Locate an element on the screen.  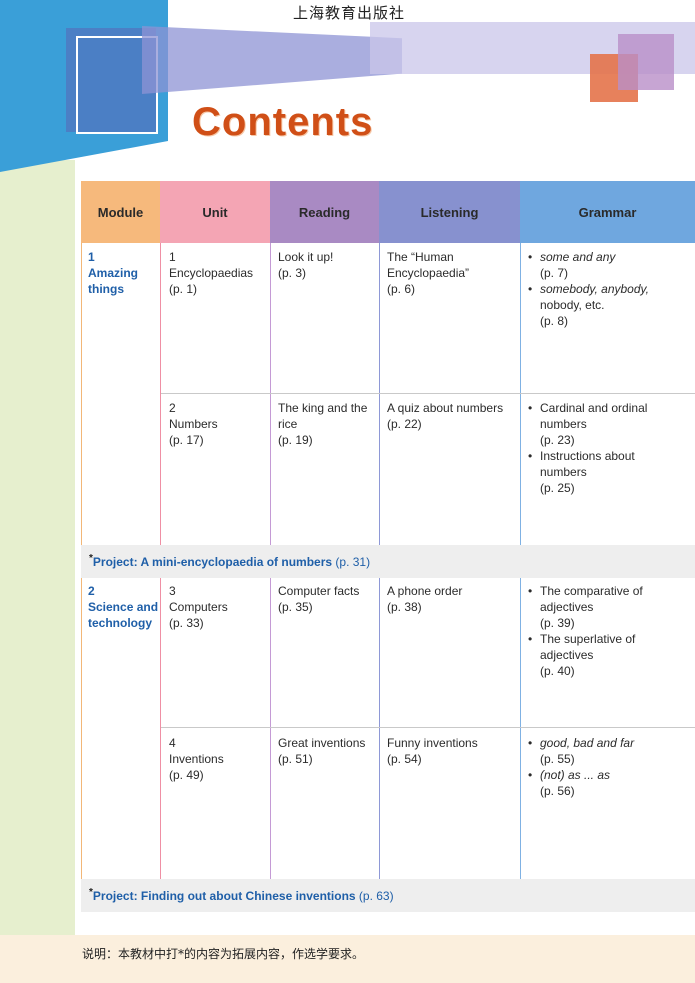
unit-4-cell: 4 Inventions (p. 49) is located at coordinates (196, 759).